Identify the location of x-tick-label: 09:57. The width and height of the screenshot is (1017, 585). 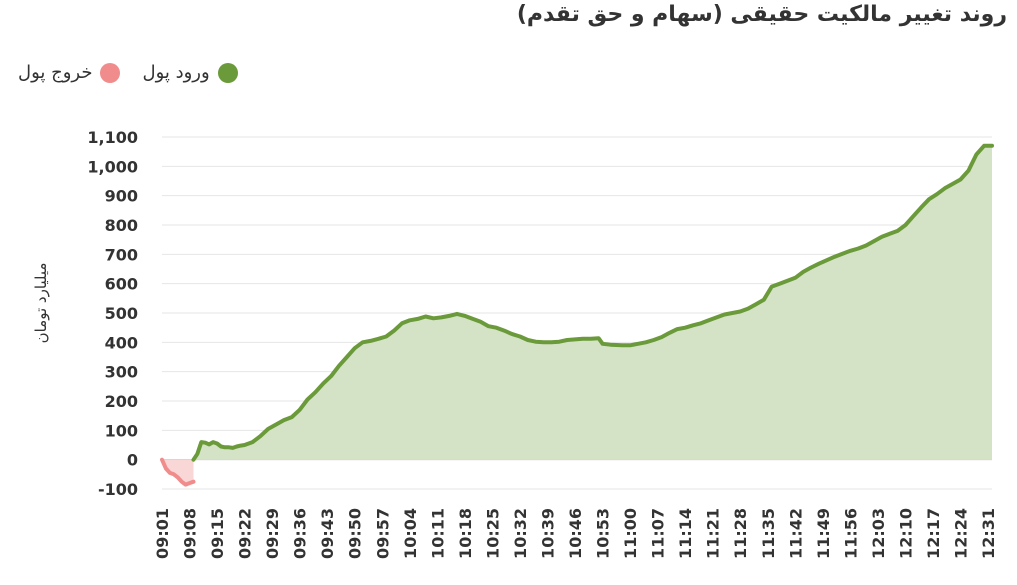
(382, 533).